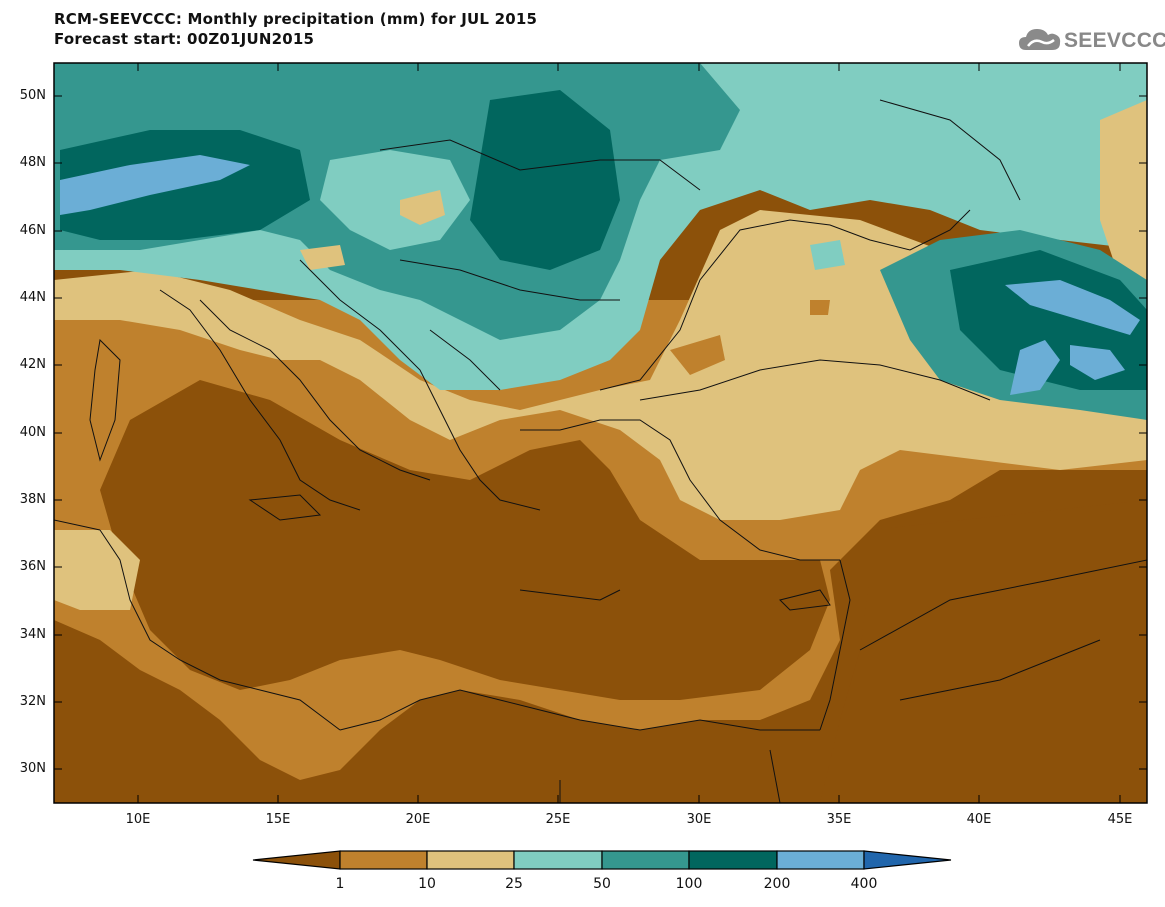 The image size is (1165, 907). I want to click on sicily, so click(285, 507).